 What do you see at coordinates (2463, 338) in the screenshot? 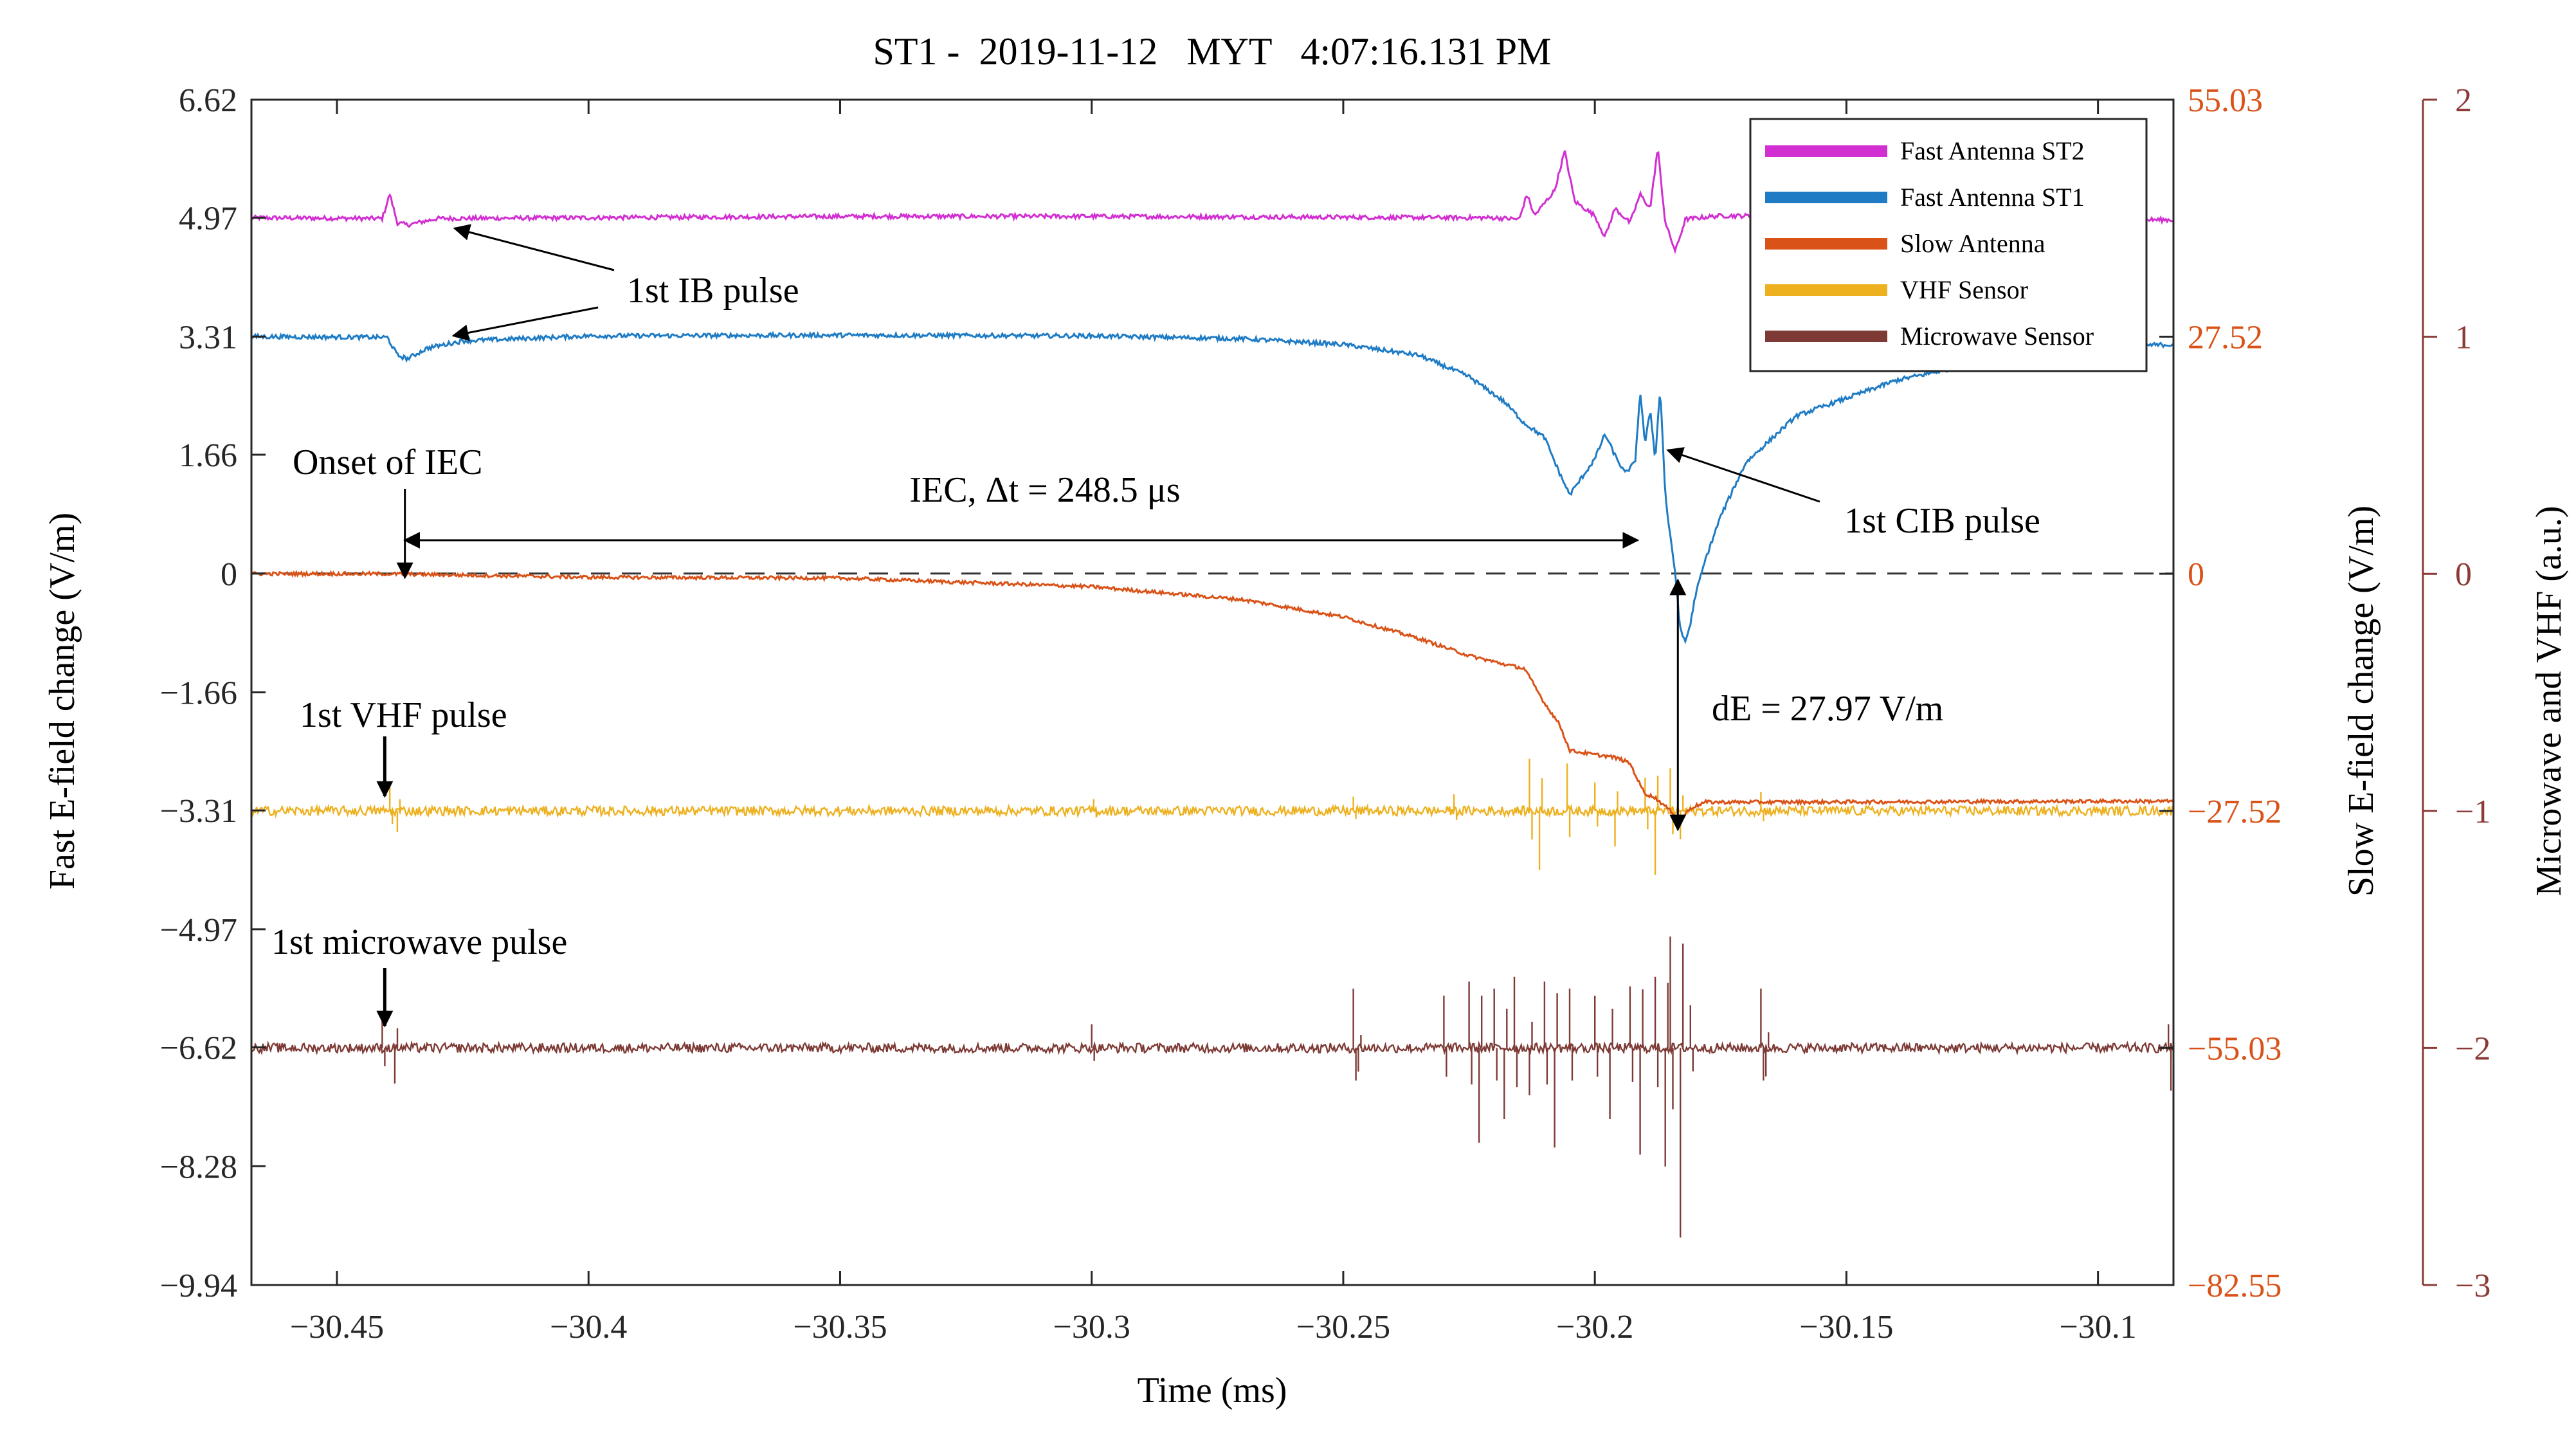
I see `y-right2-tick-label: 1` at bounding box center [2463, 338].